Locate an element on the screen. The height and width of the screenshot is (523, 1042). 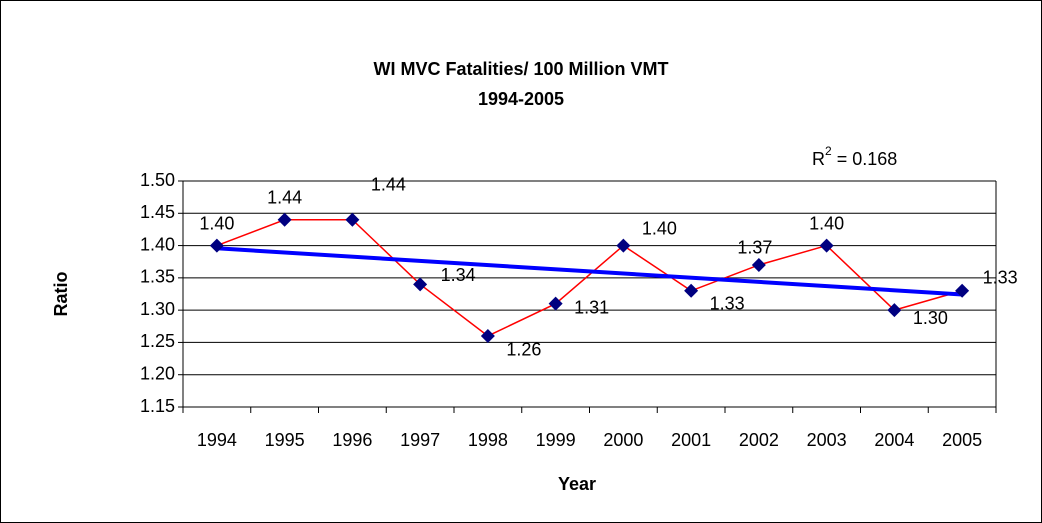
x-tick-label: 1996 is located at coordinates (352, 440).